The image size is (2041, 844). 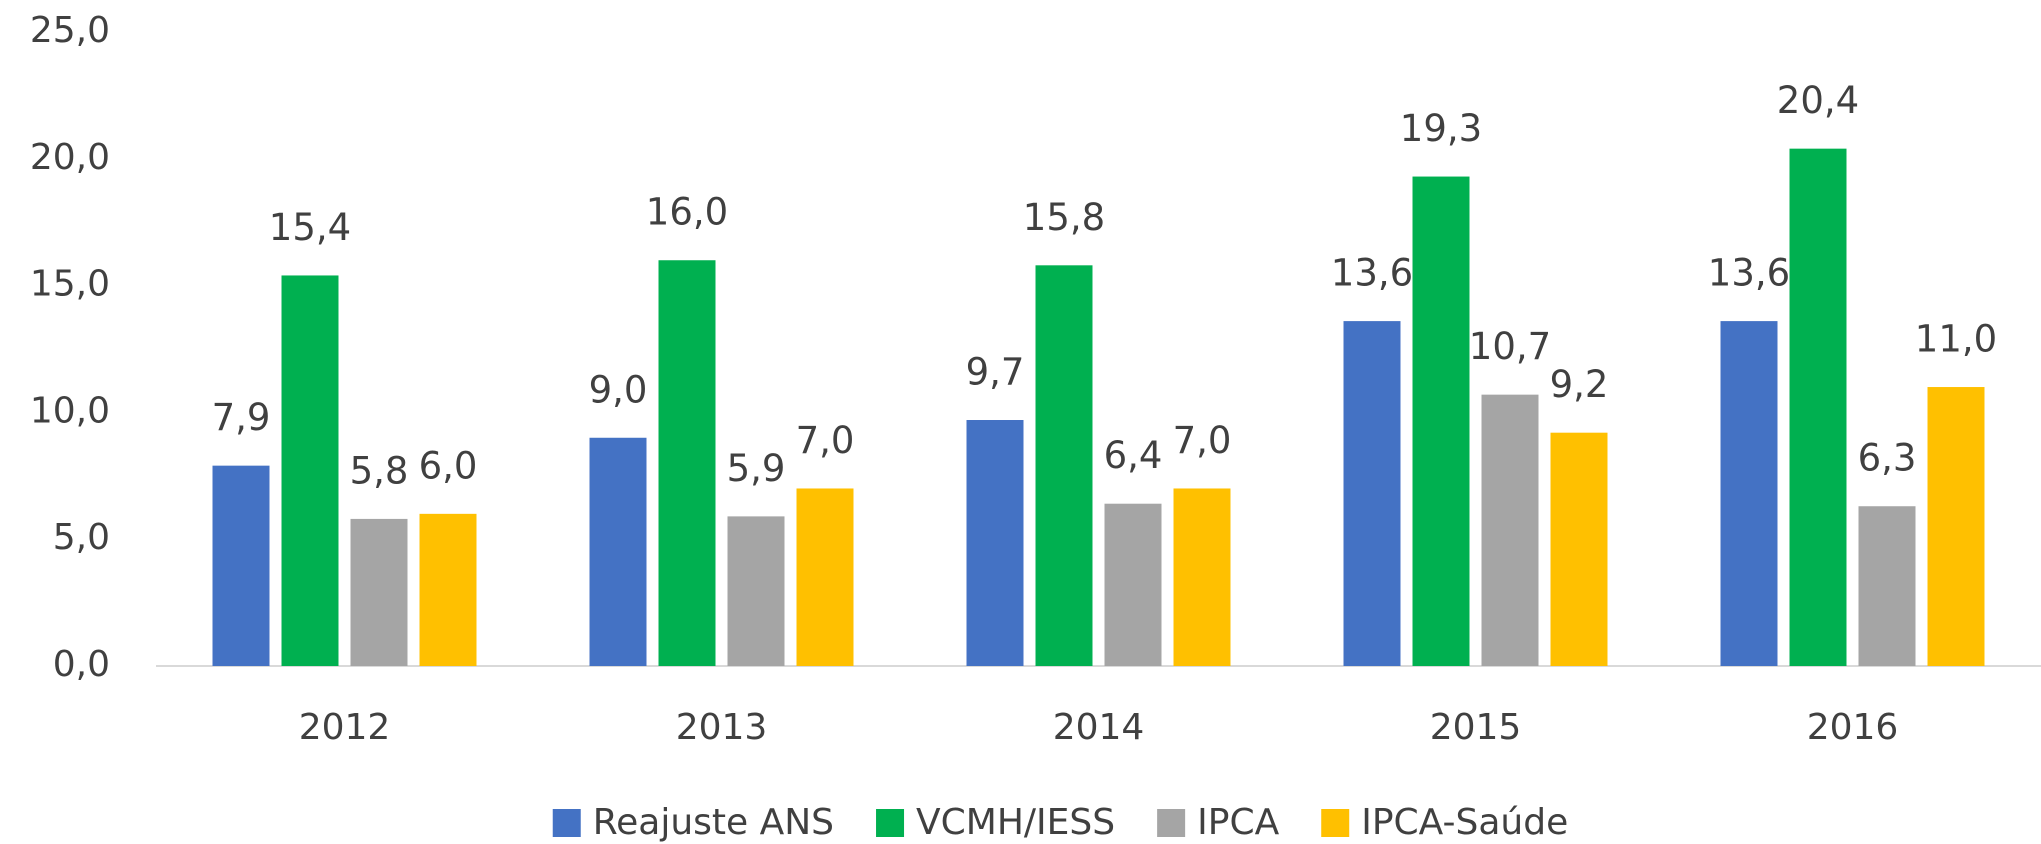 I want to click on value-label: 9,2, so click(x=1579, y=384).